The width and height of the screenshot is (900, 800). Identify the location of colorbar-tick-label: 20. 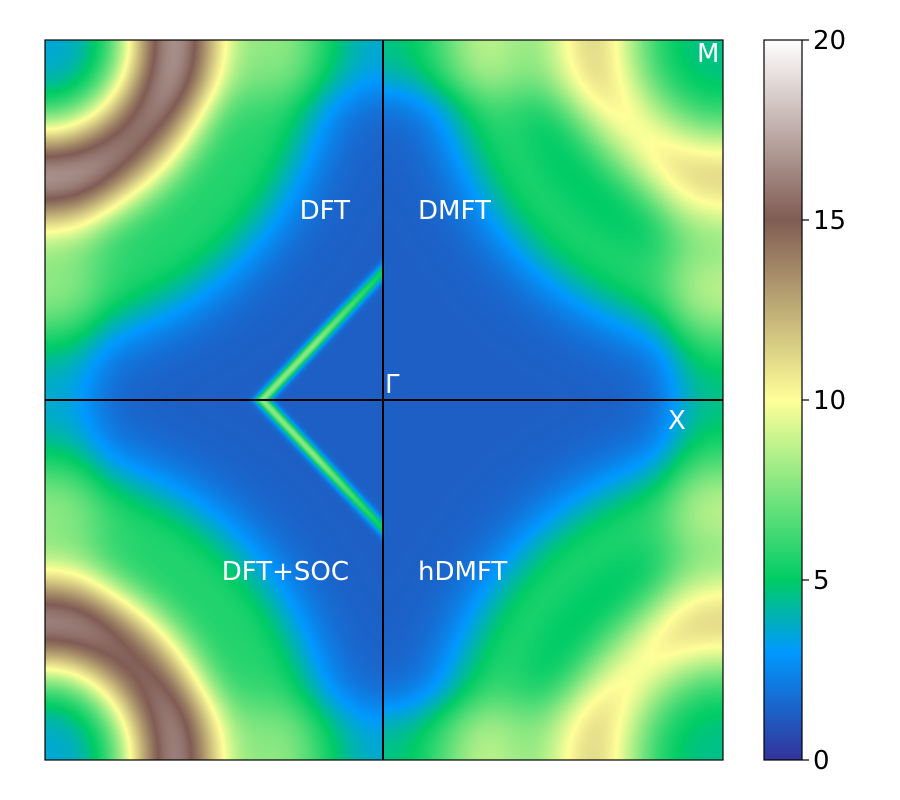
(829, 41).